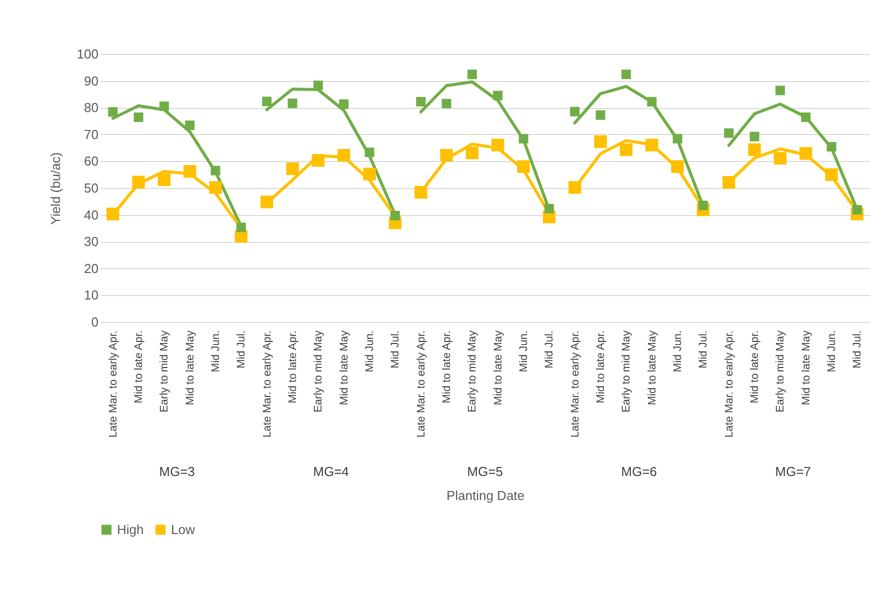 The height and width of the screenshot is (611, 883). What do you see at coordinates (183, 529) in the screenshot?
I see `legend-label: Low` at bounding box center [183, 529].